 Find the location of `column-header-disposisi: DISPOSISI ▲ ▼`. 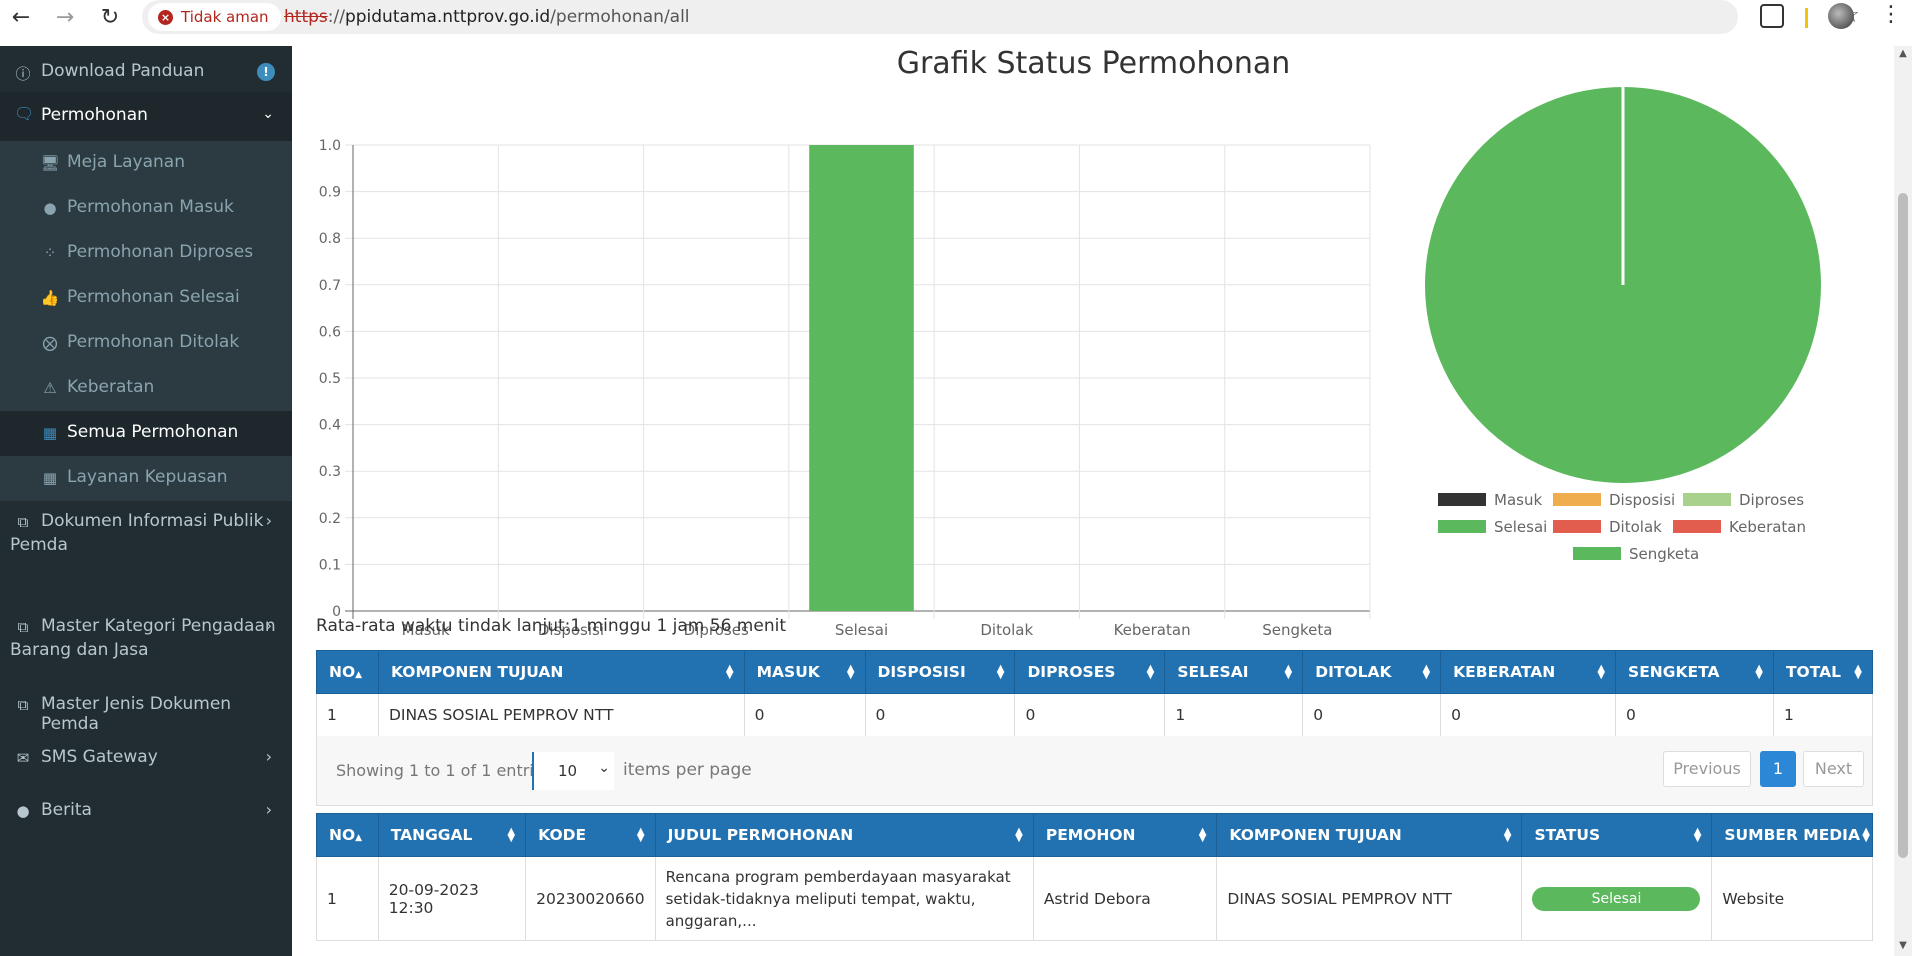

column-header-disposisi: DISPOSISI ▲ ▼ is located at coordinates (940, 672).